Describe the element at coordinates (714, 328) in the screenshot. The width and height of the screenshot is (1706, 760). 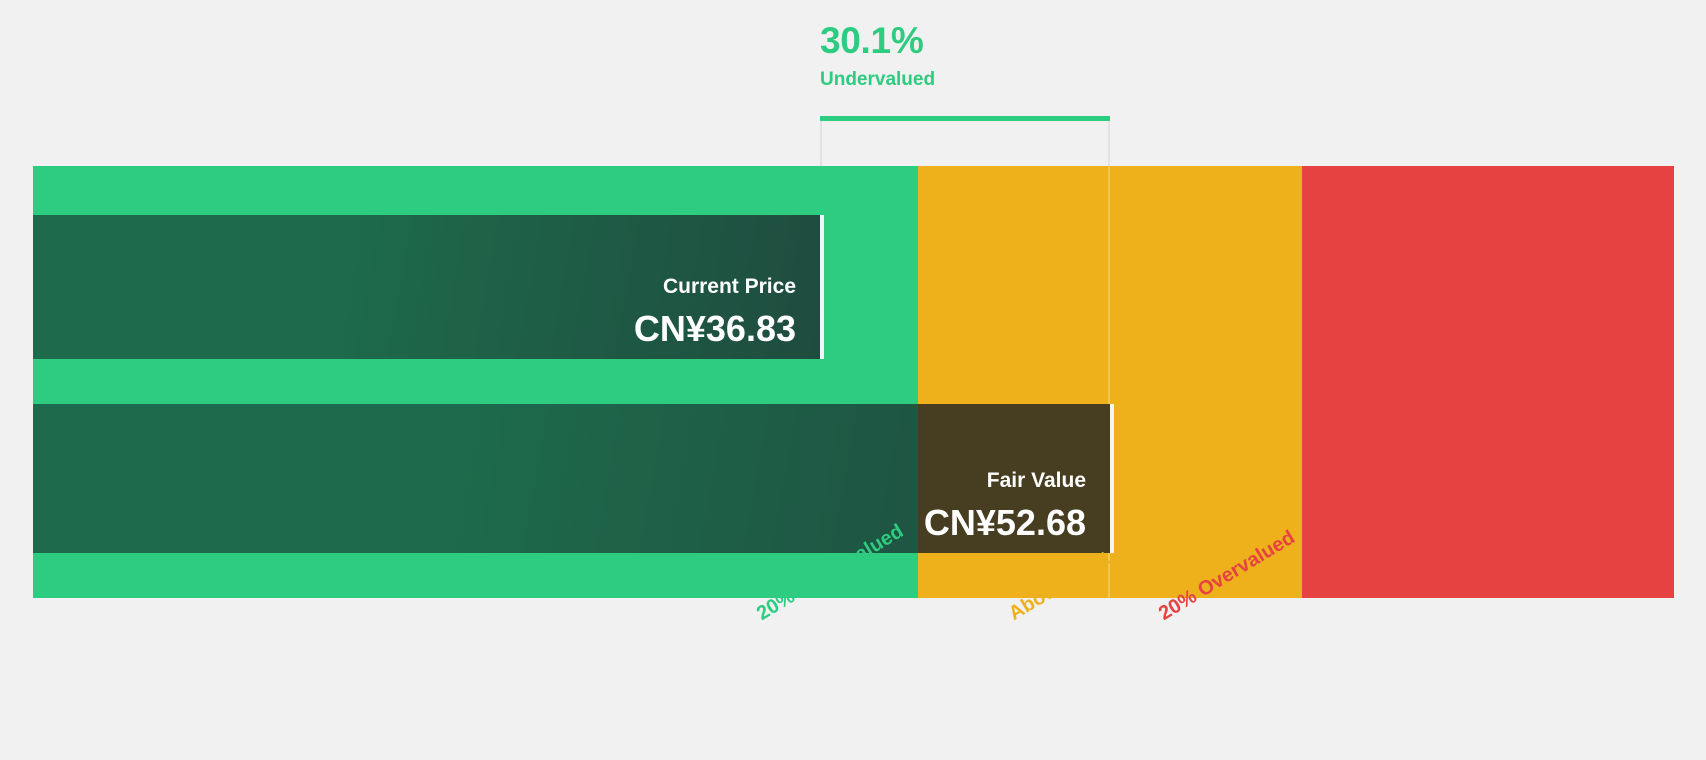
I see `bar-current-price-value: CN¥36.83` at that location.